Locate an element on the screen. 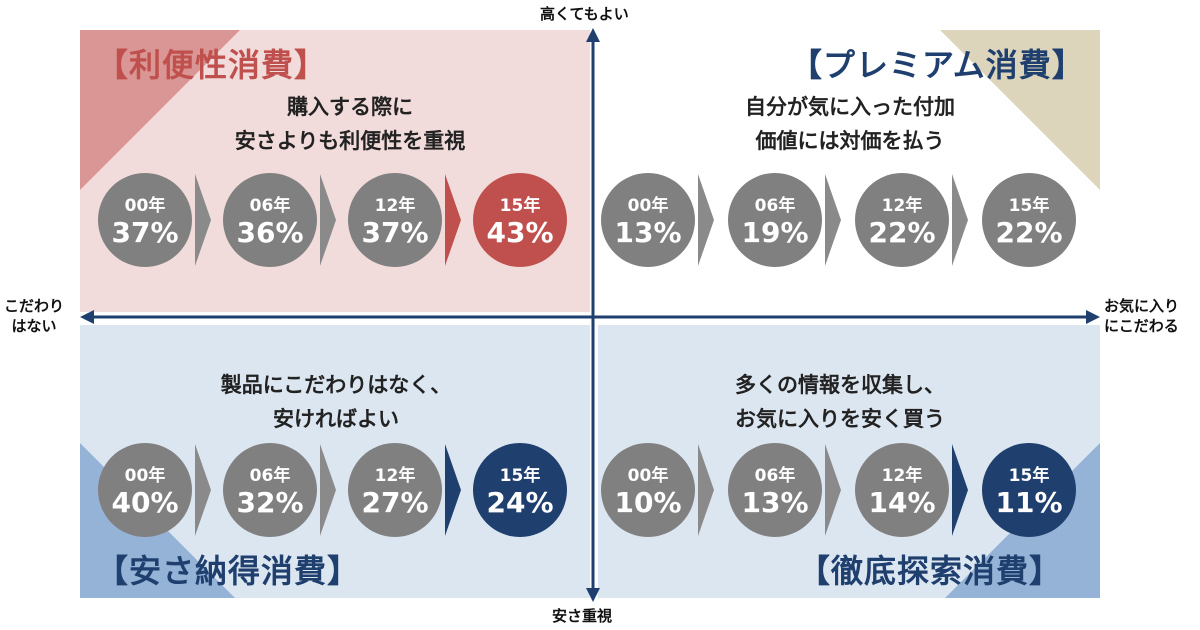 Image resolution: width=1200 pixels, height=630 pixels. year-share-circle: 12年 22% is located at coordinates (902, 220).